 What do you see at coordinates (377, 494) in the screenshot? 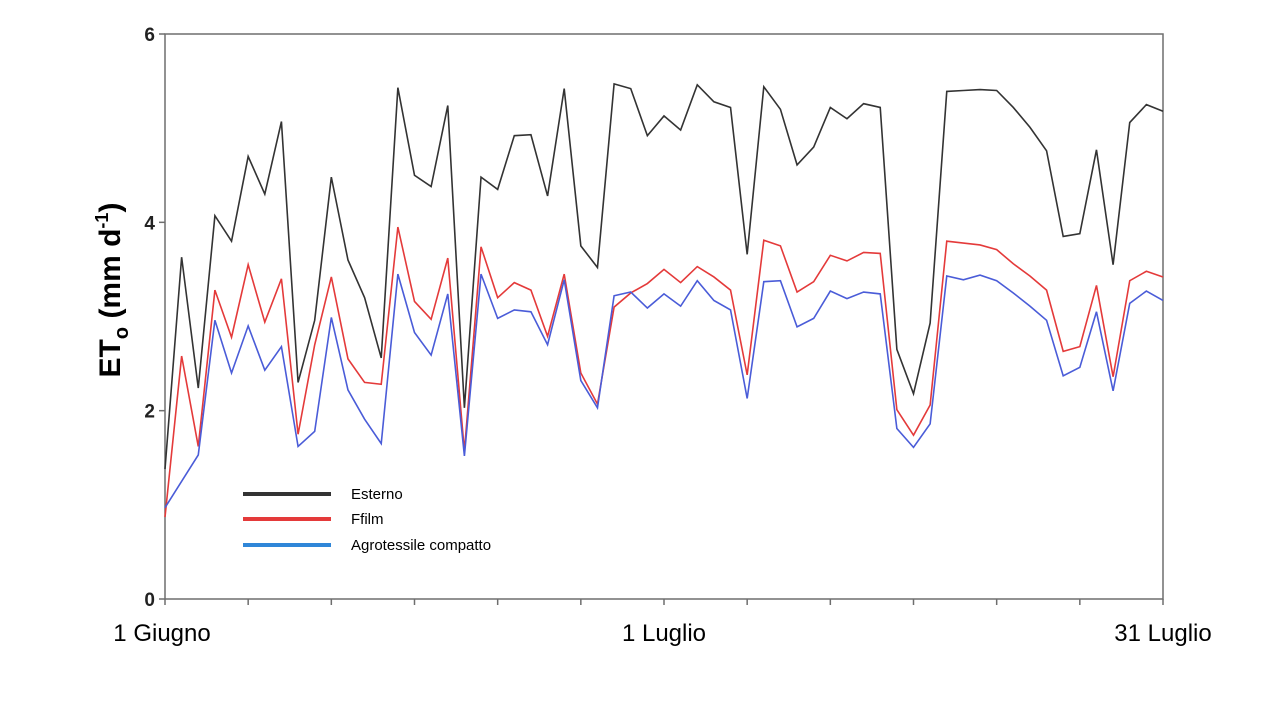
I see `legend-label: Esterno` at bounding box center [377, 494].